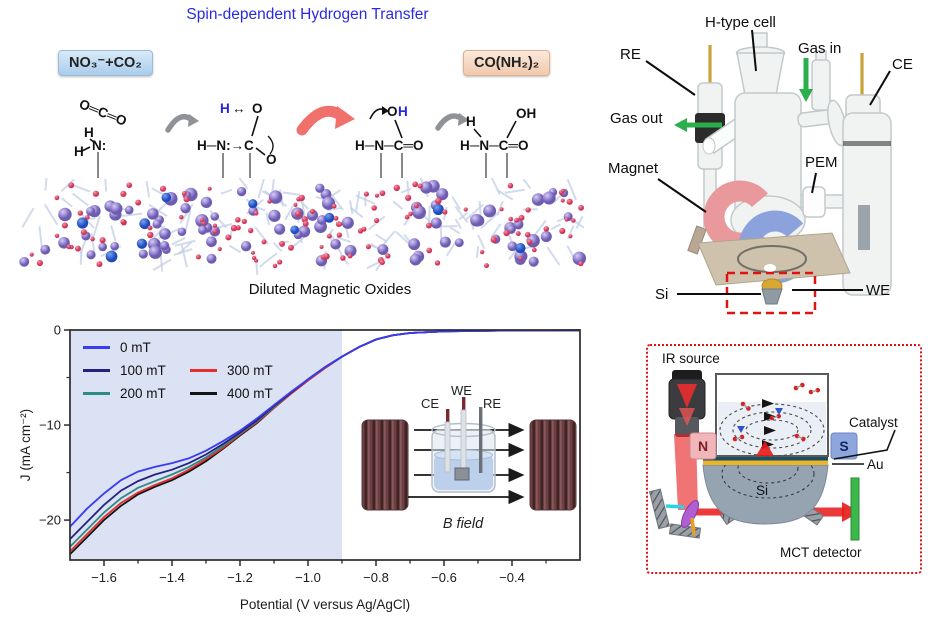 This screenshot has height=633, width=930. Describe the element at coordinates (96, 347) in the screenshot. I see `legend-swatch-0mT` at that location.